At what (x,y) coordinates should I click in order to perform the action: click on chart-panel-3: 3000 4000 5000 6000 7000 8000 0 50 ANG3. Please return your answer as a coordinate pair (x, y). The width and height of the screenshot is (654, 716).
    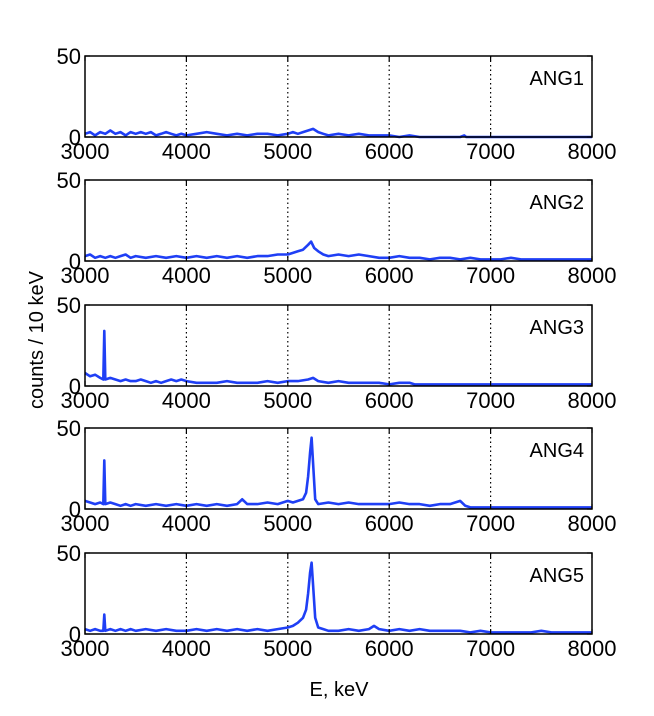
    Looking at the image, I should click on (337, 353).